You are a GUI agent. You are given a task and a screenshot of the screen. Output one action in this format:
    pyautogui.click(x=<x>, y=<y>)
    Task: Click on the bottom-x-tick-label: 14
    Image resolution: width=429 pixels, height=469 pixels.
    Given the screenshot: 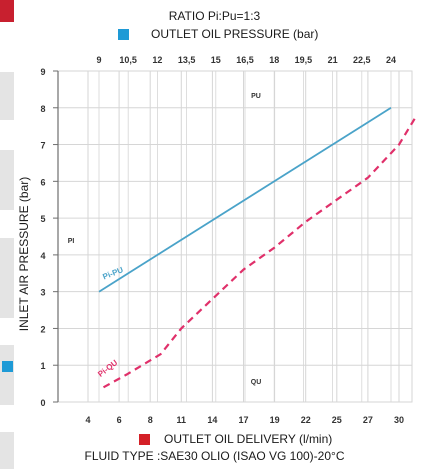 What is the action you would take?
    pyautogui.click(x=212, y=420)
    